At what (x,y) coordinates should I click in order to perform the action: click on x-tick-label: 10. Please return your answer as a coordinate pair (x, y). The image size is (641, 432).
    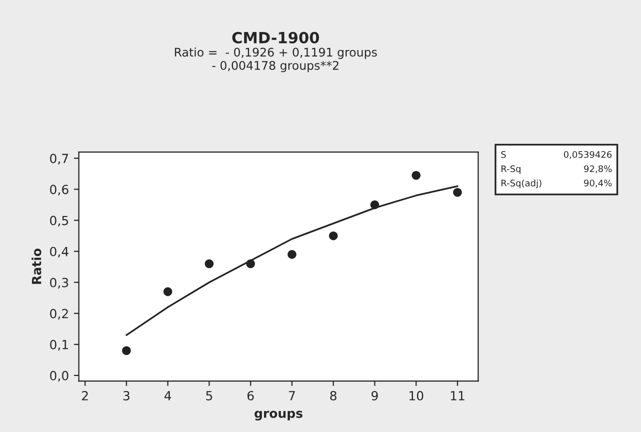
    Looking at the image, I should click on (417, 395).